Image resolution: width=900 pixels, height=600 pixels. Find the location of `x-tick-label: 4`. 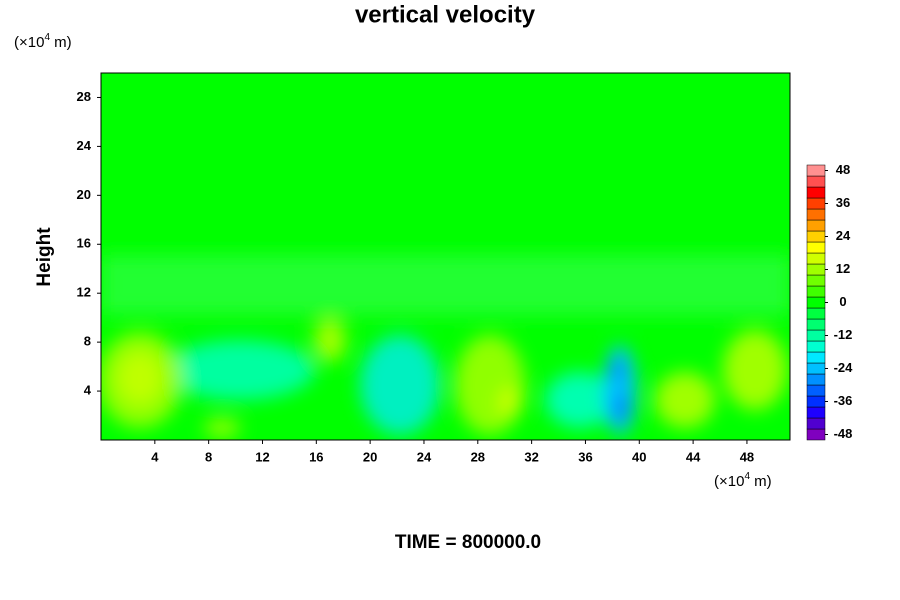

x-tick-label: 4 is located at coordinates (155, 456).